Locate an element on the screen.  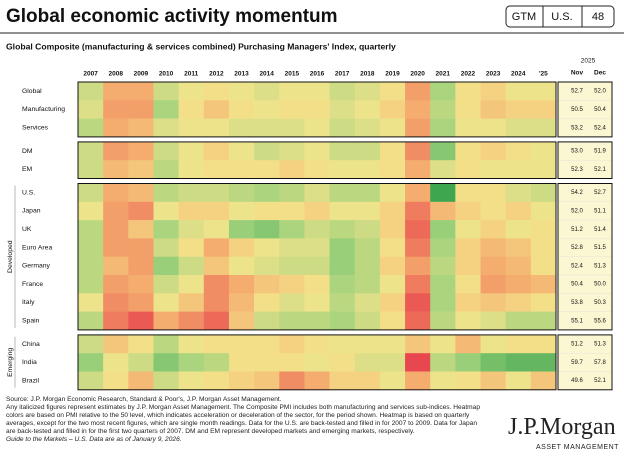
x-tick-label: 2020 is located at coordinates (417, 74).